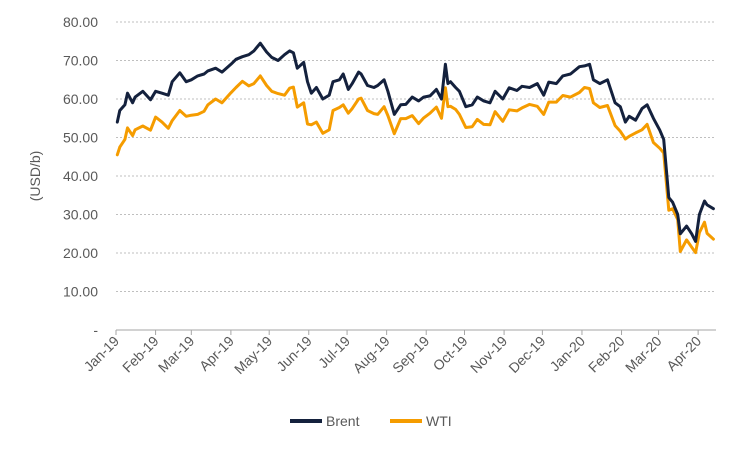 This screenshot has height=455, width=750. What do you see at coordinates (415, 332) in the screenshot?
I see `x-axis` at bounding box center [415, 332].